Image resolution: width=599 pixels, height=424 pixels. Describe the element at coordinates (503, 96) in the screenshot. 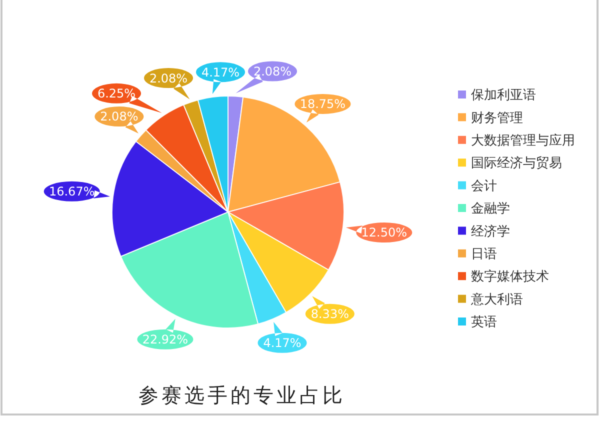

I see `legend-label: 保加利亚语` at that location.